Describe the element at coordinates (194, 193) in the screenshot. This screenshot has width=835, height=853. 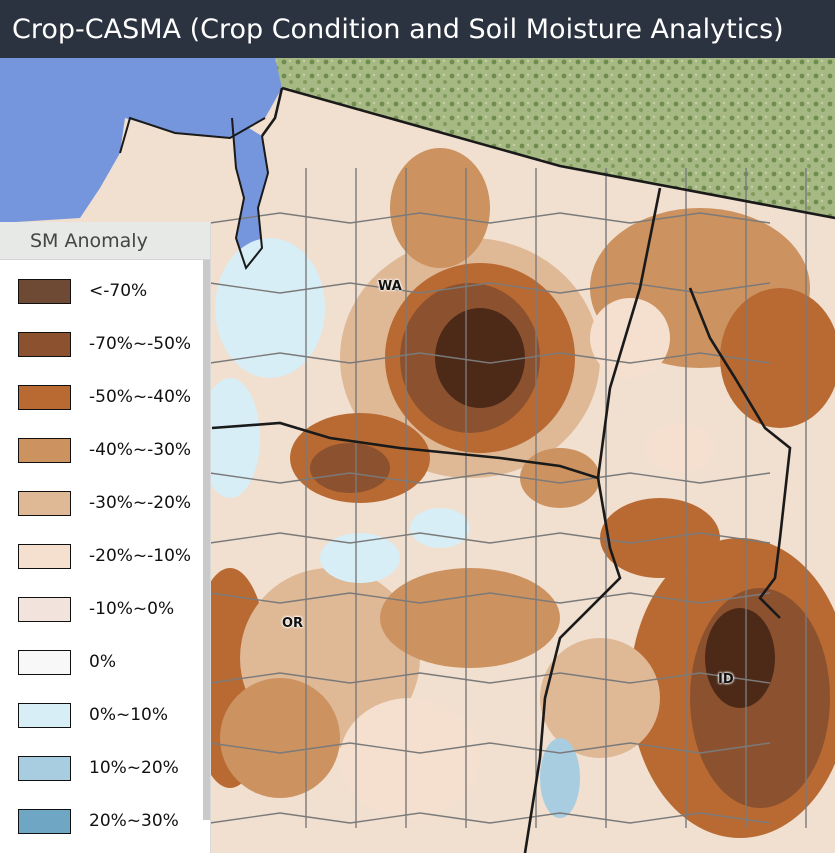
I see `coastline` at that location.